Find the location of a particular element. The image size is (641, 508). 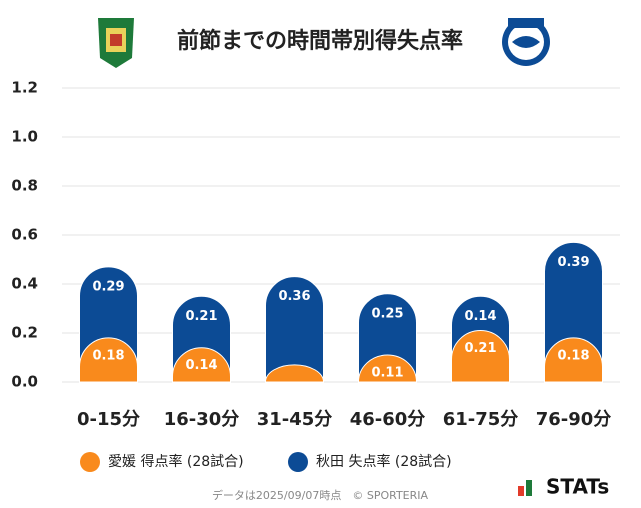

brand-logo: STATs is located at coordinates (563, 487).